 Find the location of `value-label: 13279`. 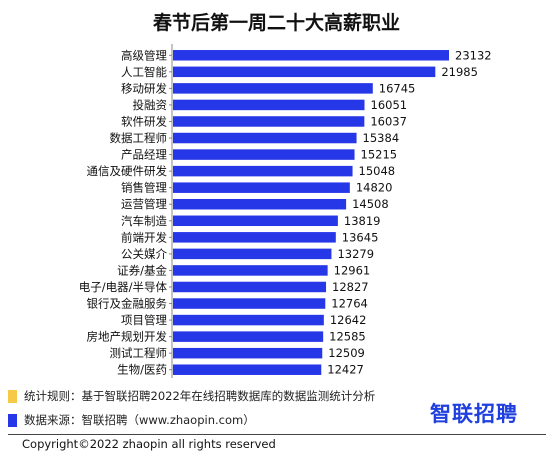

value-label: 13279 is located at coordinates (355, 254).